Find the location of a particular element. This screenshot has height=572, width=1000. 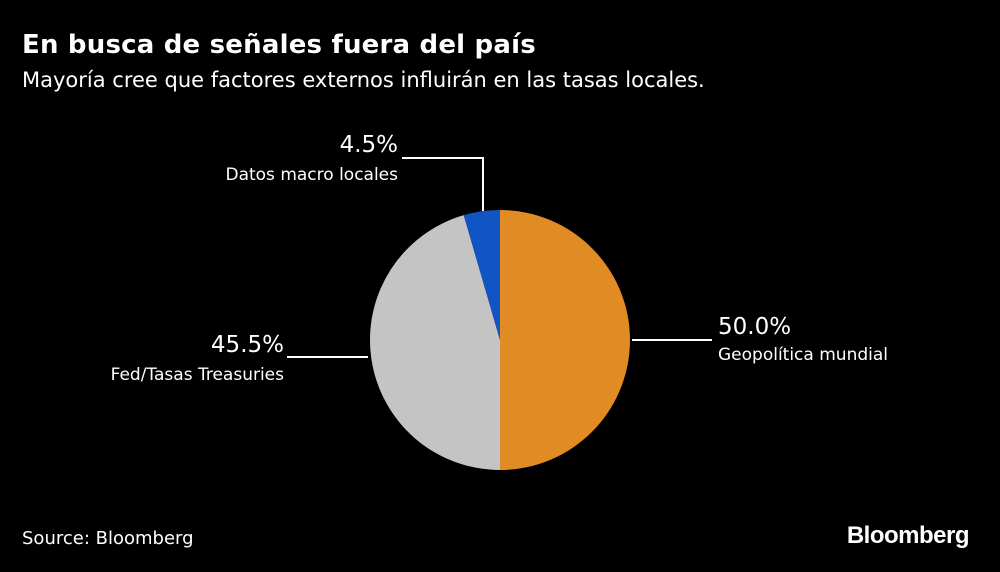

slice-label-geopolitica: Geopolítica mundial is located at coordinates (803, 355).